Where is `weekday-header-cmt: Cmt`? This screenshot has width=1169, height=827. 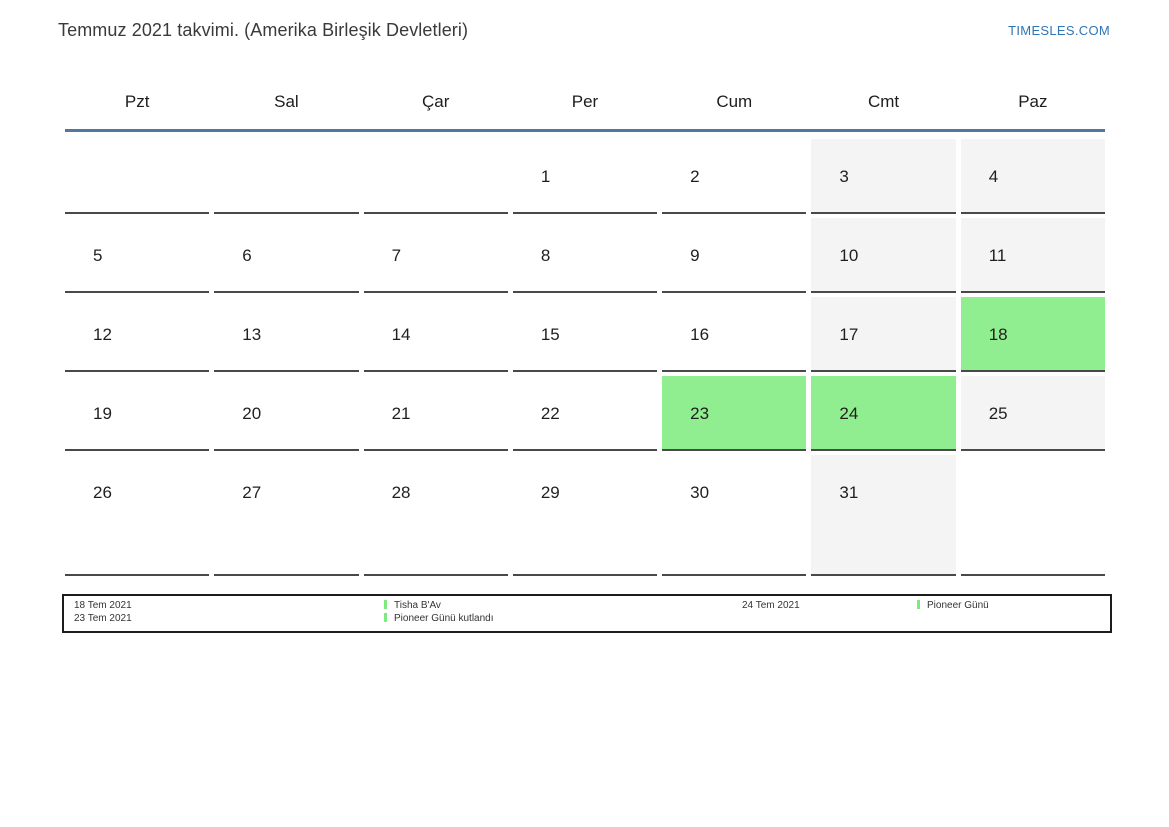
weekday-header-cmt: Cmt is located at coordinates (883, 101).